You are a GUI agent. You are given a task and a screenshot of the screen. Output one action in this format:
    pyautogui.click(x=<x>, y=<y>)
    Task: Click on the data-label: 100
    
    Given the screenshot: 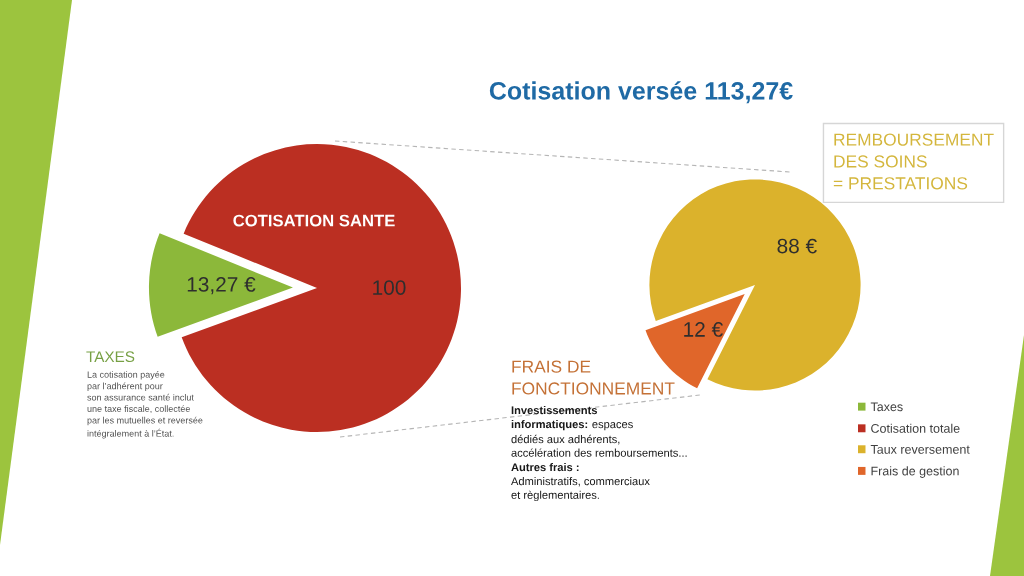 What is the action you would take?
    pyautogui.click(x=389, y=287)
    